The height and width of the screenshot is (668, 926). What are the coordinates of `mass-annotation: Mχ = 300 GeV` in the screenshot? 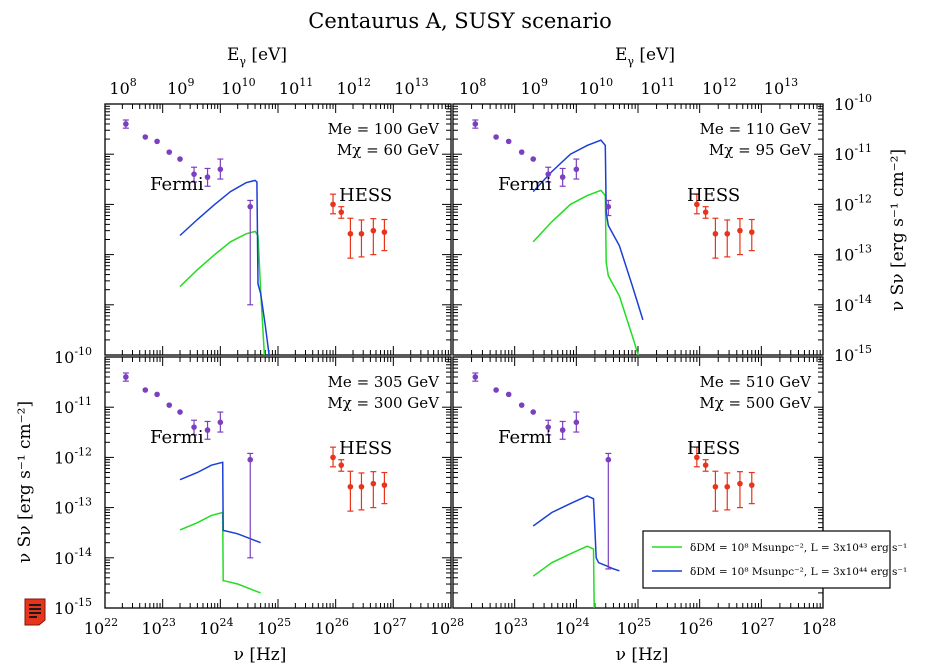 It's located at (383, 403).